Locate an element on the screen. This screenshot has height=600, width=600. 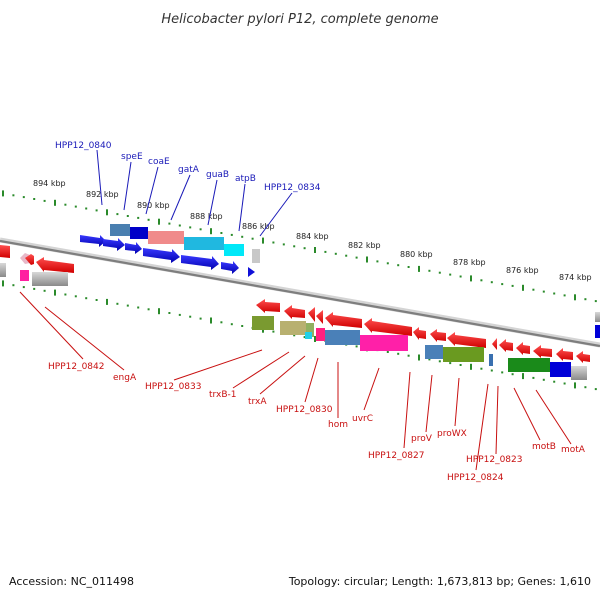
label-hpp12-0842: HPP12_0842 is located at coordinates (76, 367).